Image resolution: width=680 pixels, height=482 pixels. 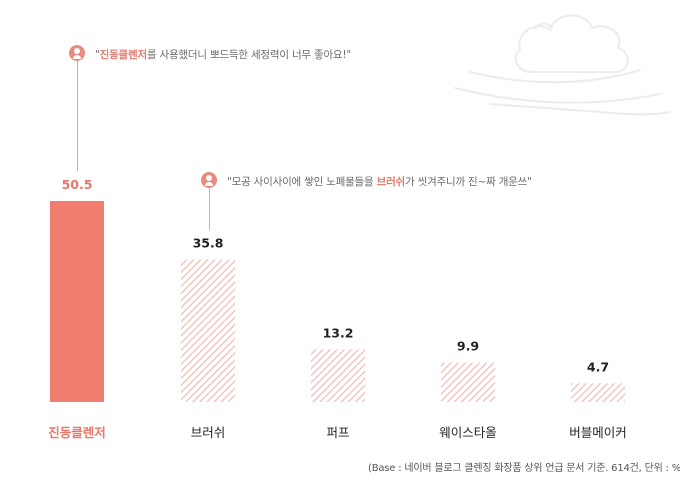 What do you see at coordinates (337, 432) in the screenshot?
I see `category-label-puff: 퍼프` at bounding box center [337, 432].